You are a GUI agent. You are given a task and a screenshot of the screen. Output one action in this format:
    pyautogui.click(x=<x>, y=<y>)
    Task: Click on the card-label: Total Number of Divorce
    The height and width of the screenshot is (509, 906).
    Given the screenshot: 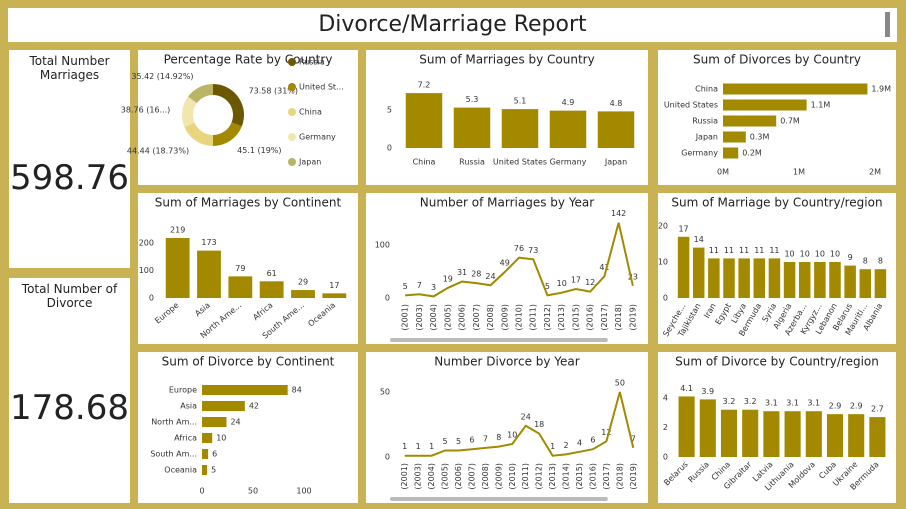 What is the action you would take?
    pyautogui.click(x=69, y=296)
    